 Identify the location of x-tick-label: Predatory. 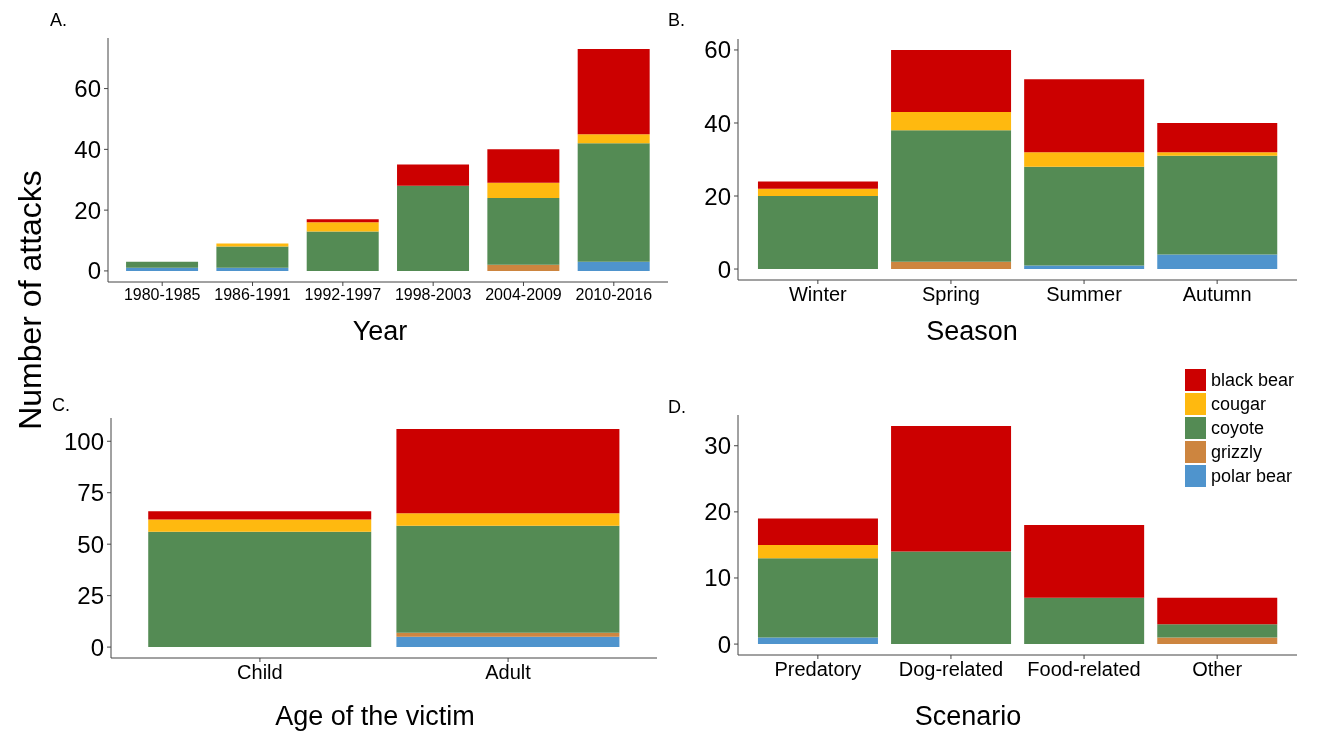
(818, 669).